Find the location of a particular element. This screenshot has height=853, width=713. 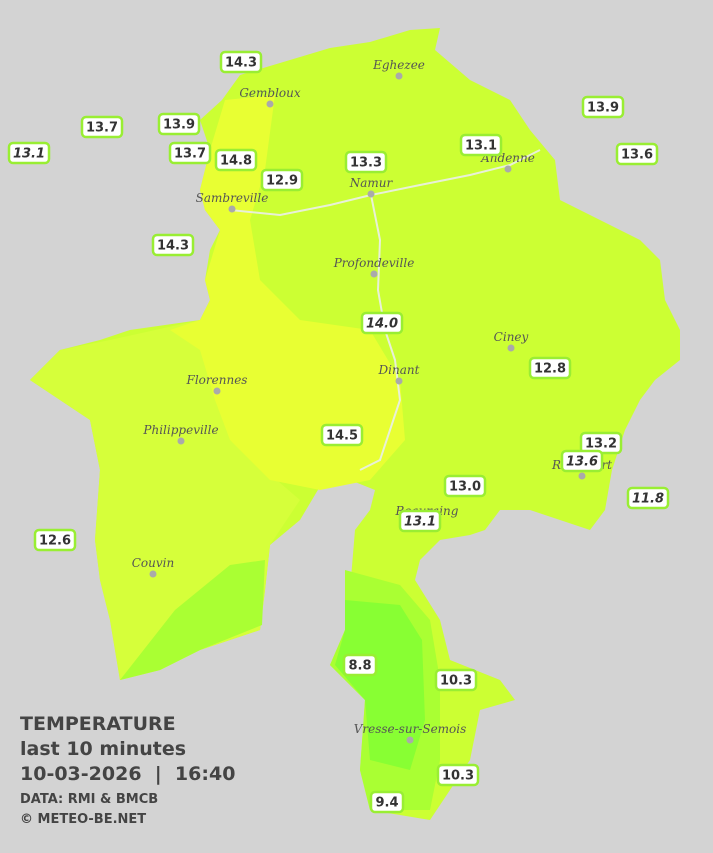

station-value: 14.0 is located at coordinates (382, 324).